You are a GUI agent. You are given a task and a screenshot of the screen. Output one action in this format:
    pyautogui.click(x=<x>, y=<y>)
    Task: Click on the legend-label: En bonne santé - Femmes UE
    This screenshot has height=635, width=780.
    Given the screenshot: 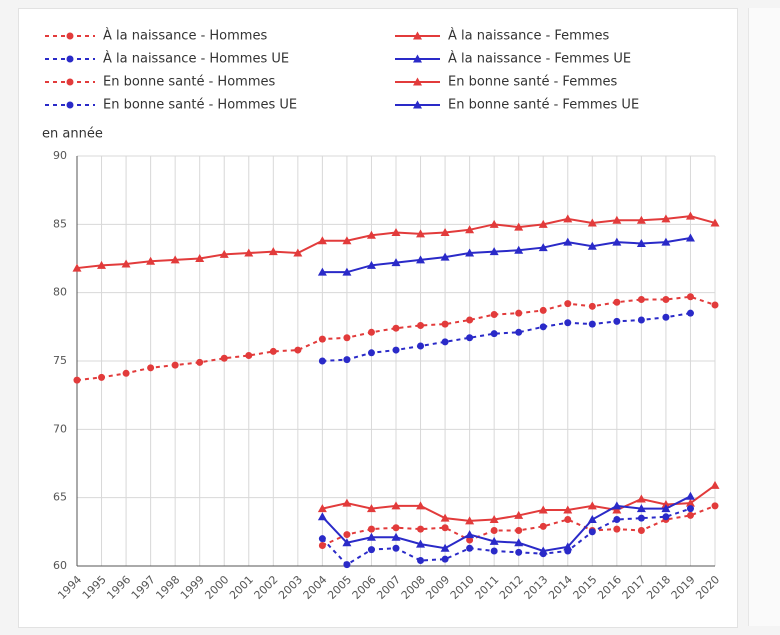 What is the action you would take?
    pyautogui.click(x=543, y=105)
    